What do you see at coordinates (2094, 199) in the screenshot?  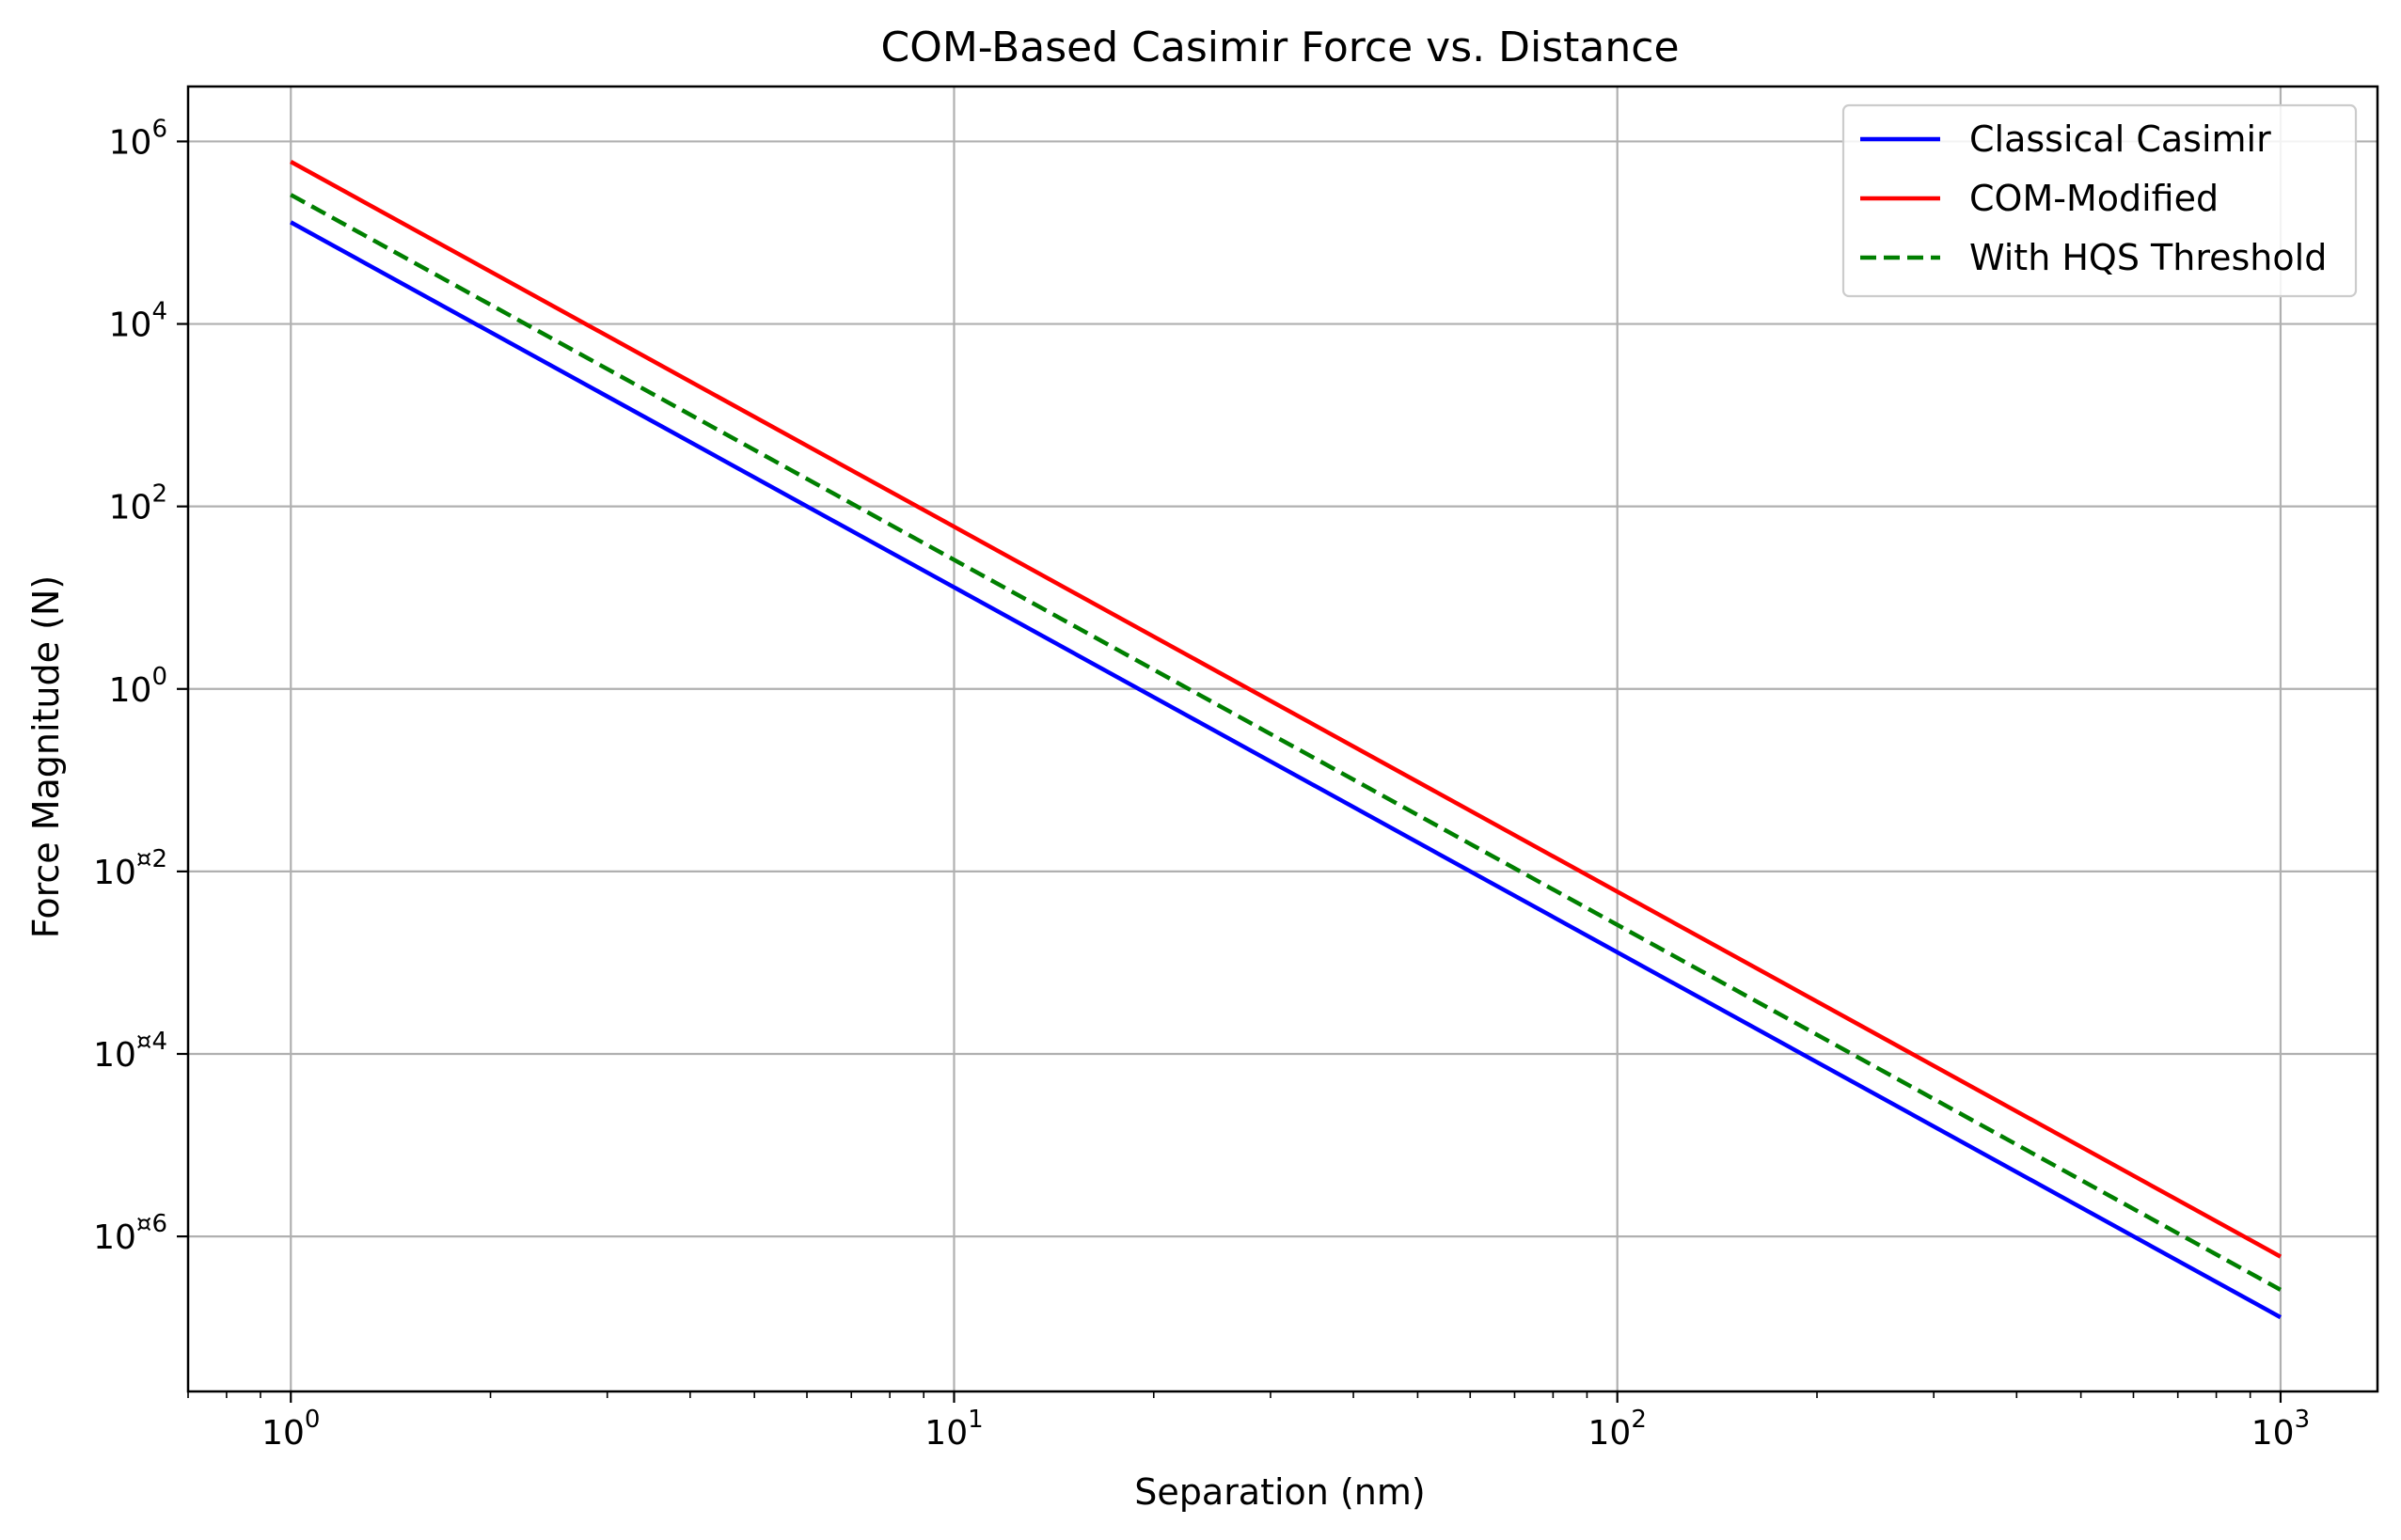 I see `legend-label: COM-Modified` at bounding box center [2094, 199].